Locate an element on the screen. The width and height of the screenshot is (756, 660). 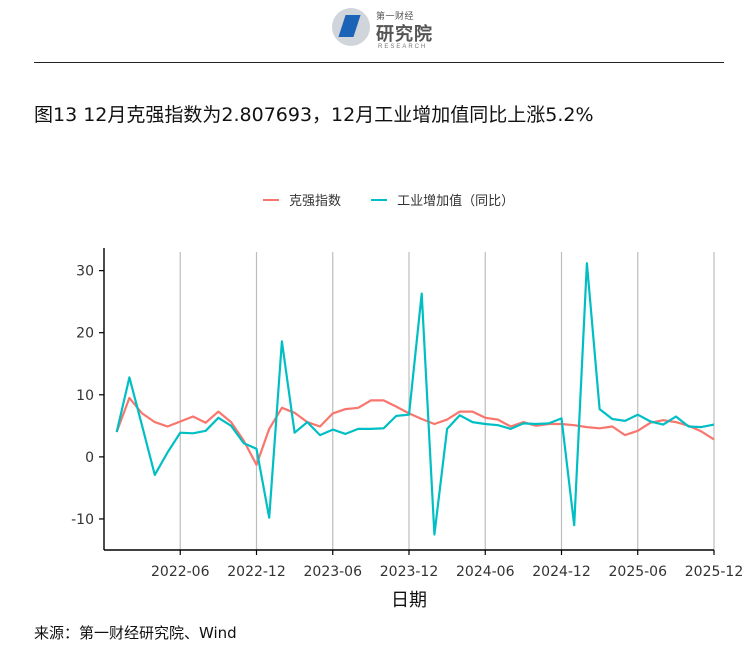
header-divider is located at coordinates (379, 62).